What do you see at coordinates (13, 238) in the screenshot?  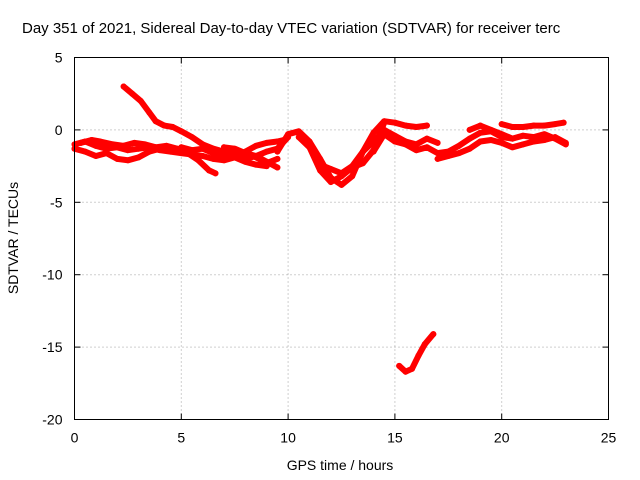 I see `y-axis-label: SDTVAR / TECUs` at bounding box center [13, 238].